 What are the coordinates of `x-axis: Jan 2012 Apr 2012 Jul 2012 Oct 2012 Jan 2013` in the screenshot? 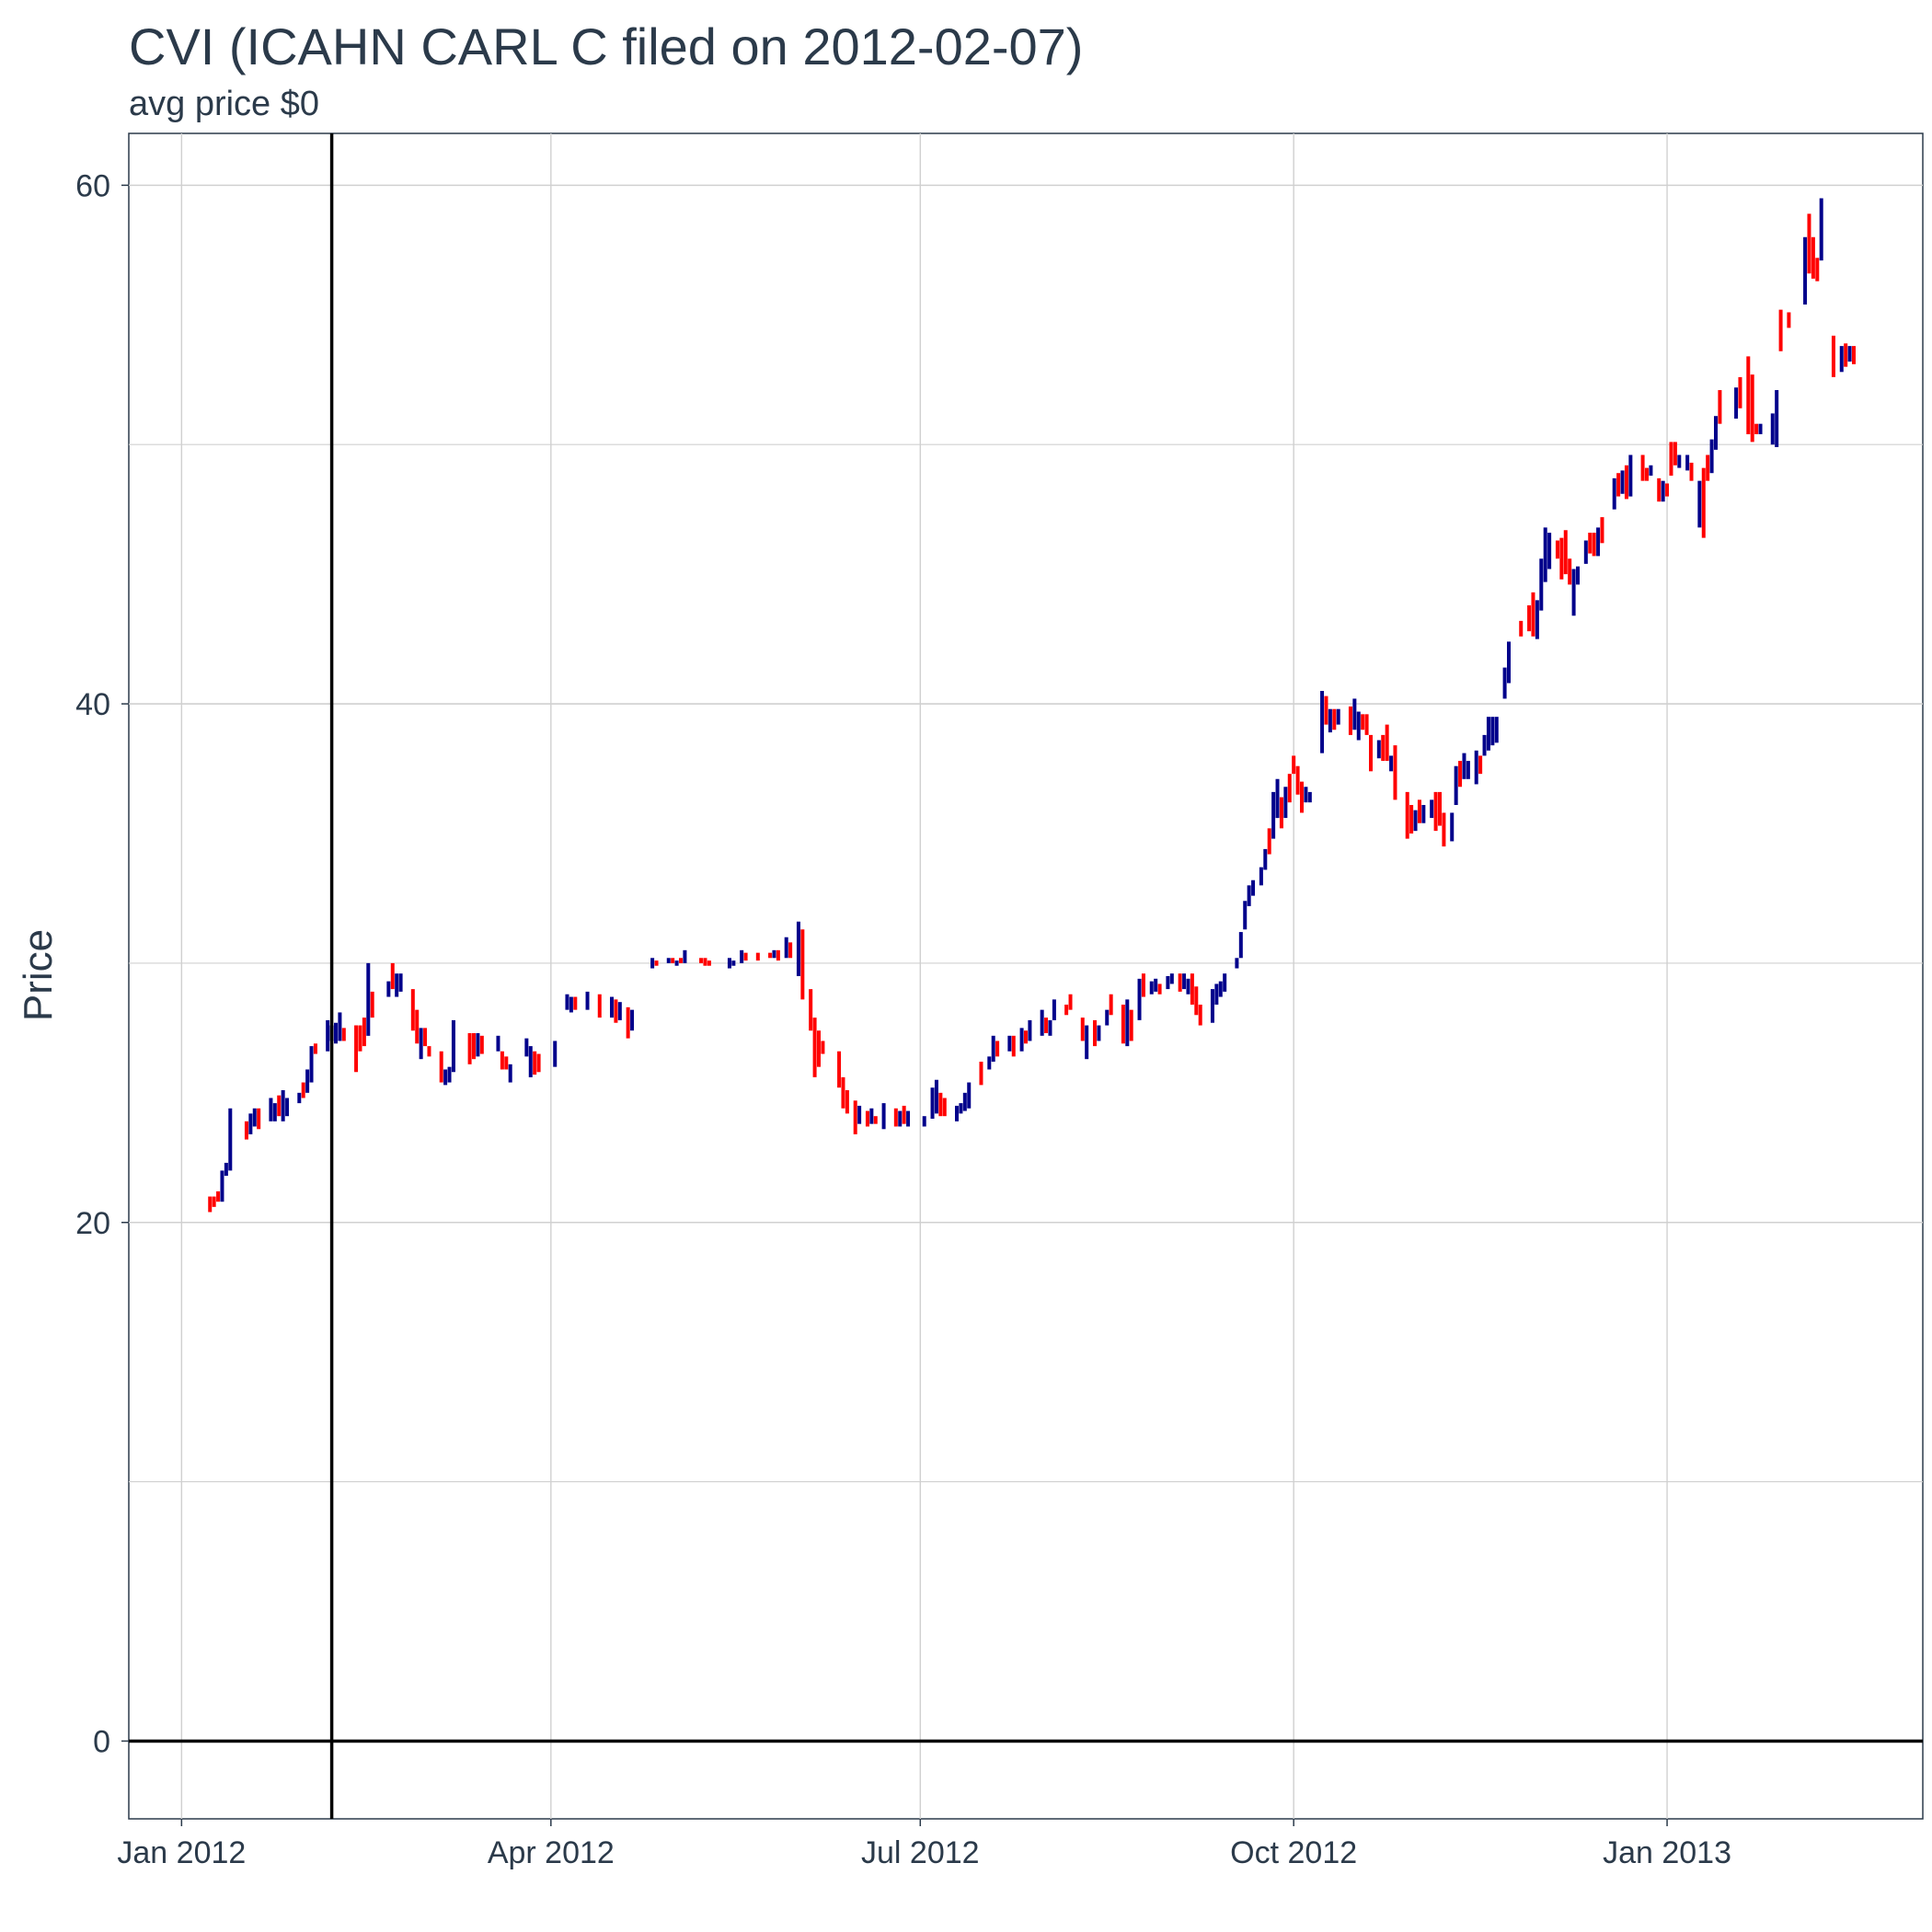 It's located at (924, 1844).